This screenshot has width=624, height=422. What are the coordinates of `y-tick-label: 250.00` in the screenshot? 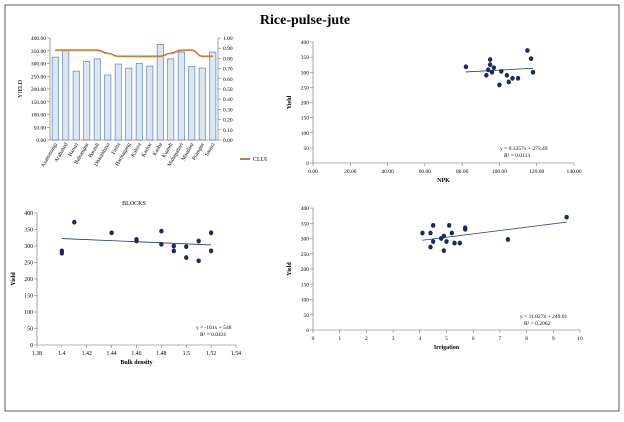 It's located at (38, 77).